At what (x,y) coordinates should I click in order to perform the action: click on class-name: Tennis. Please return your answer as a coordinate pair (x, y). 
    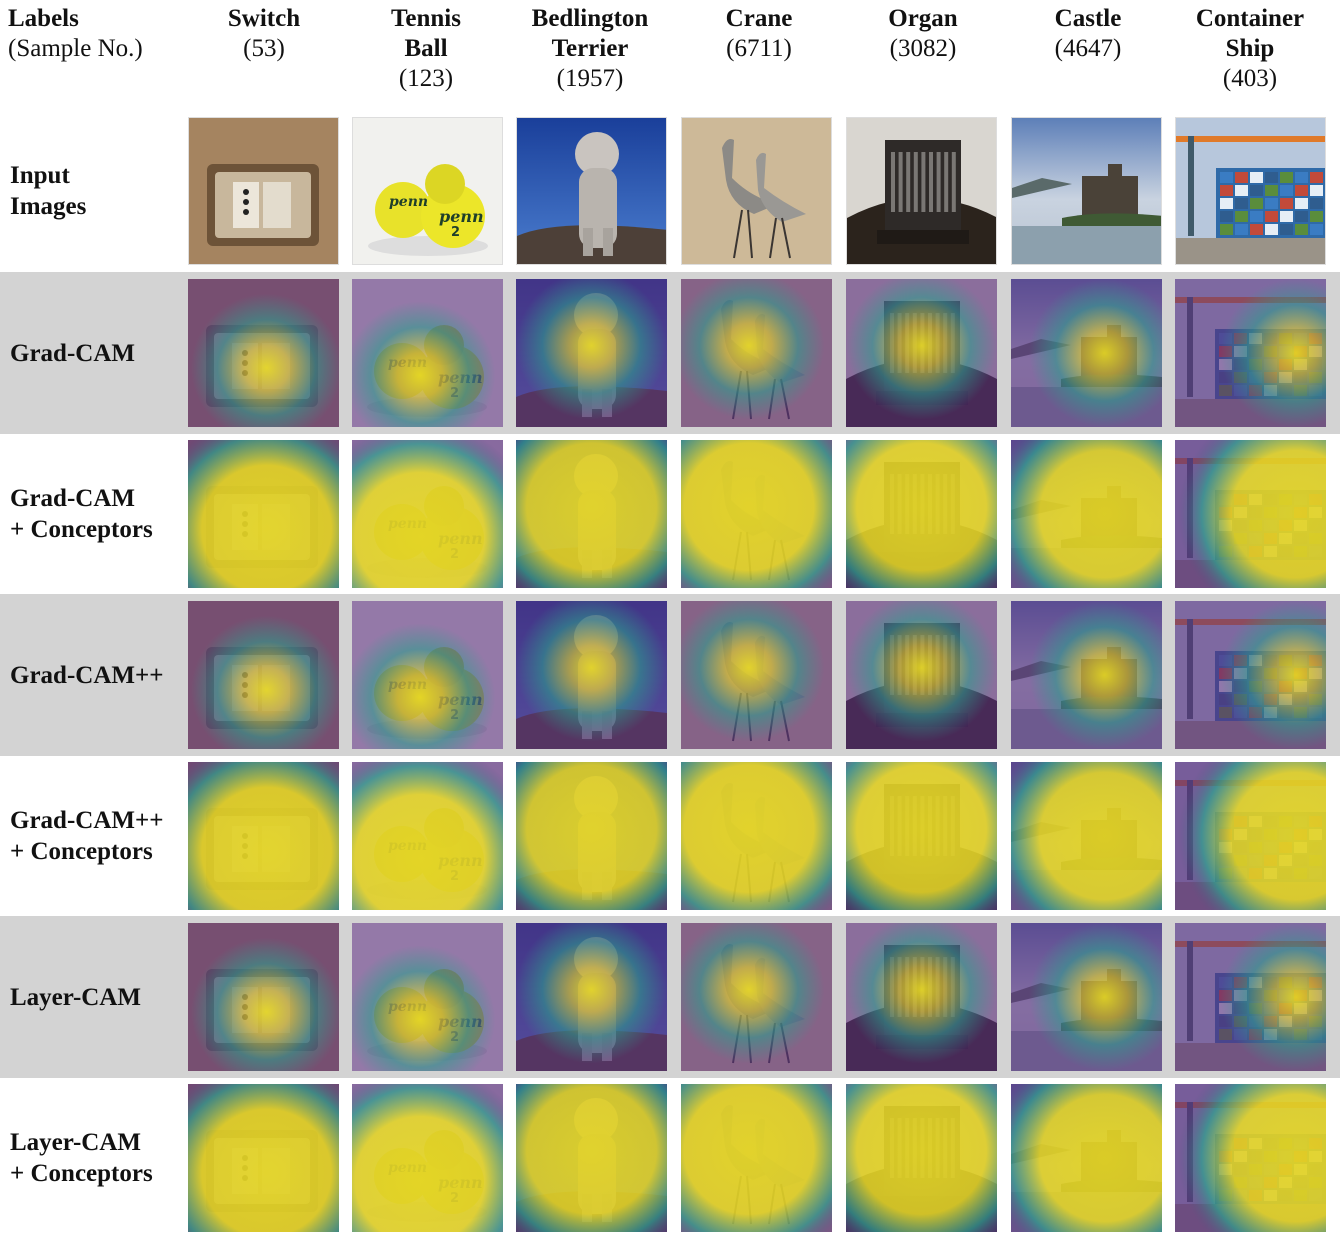
    Looking at the image, I should click on (426, 18).